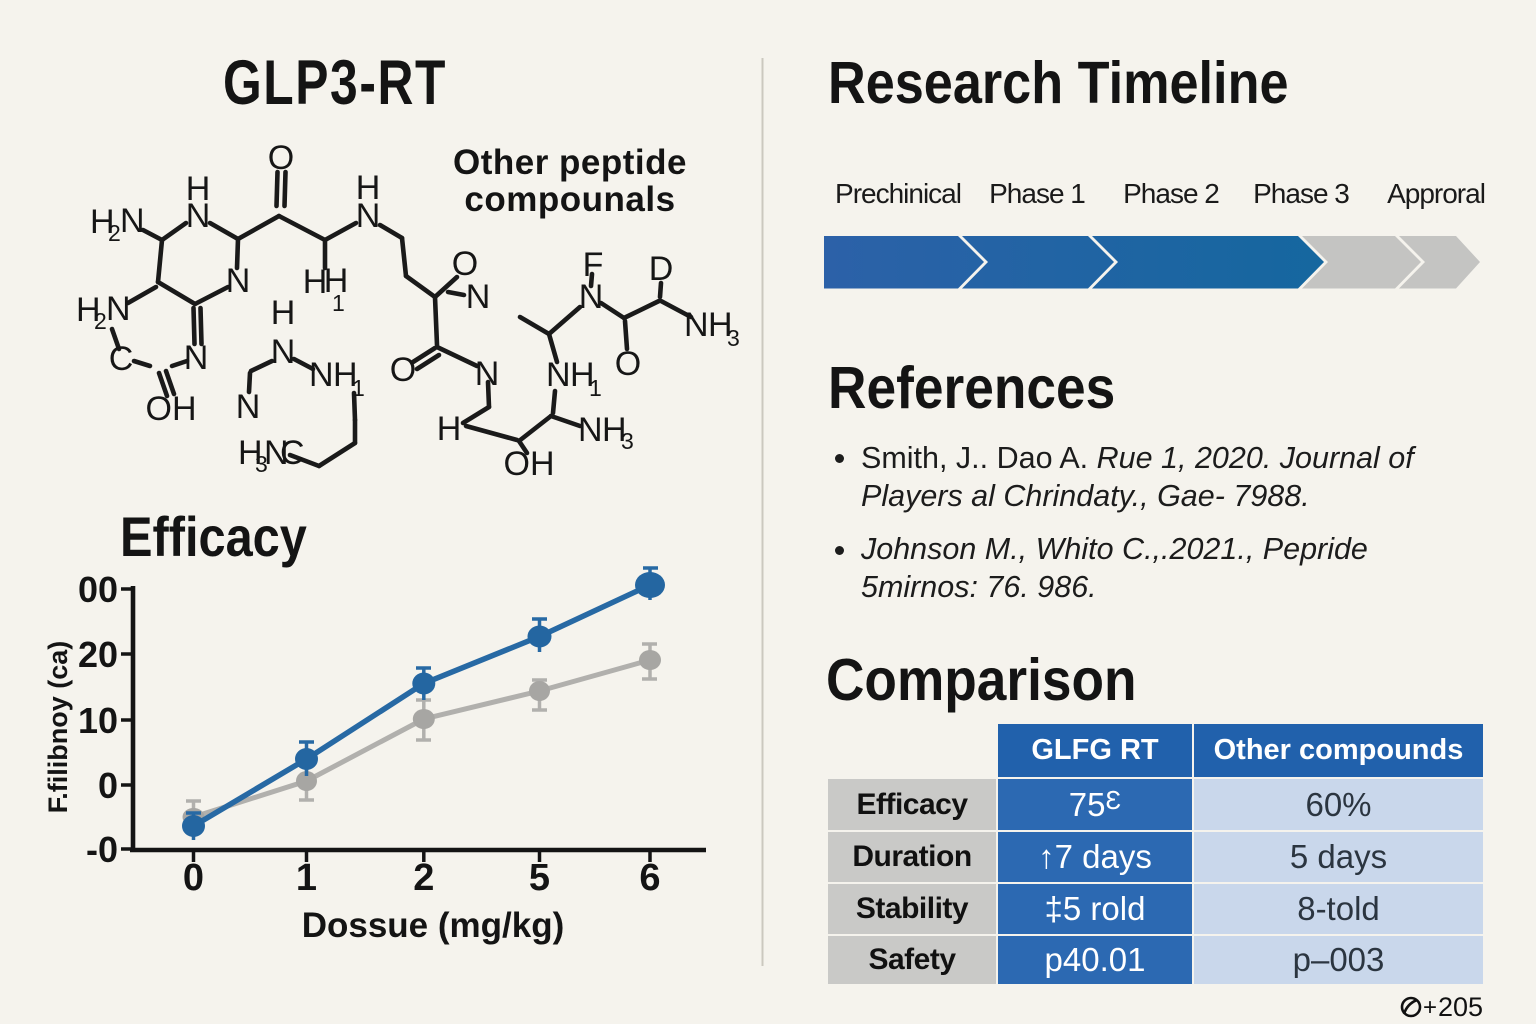 The width and height of the screenshot is (1536, 1024). I want to click on svg-text: 20, so click(98, 654).